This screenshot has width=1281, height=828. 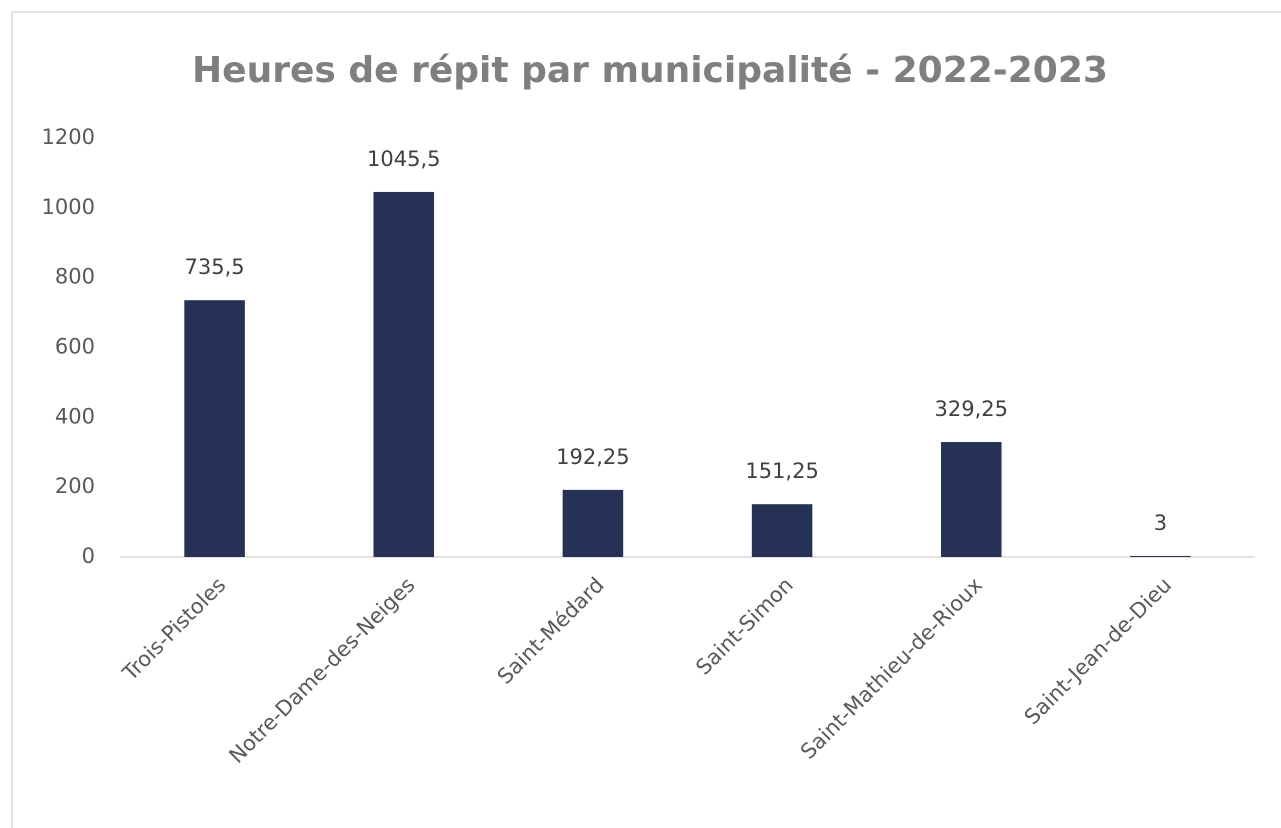 What do you see at coordinates (75, 486) in the screenshot?
I see `y-tick-label: 200` at bounding box center [75, 486].